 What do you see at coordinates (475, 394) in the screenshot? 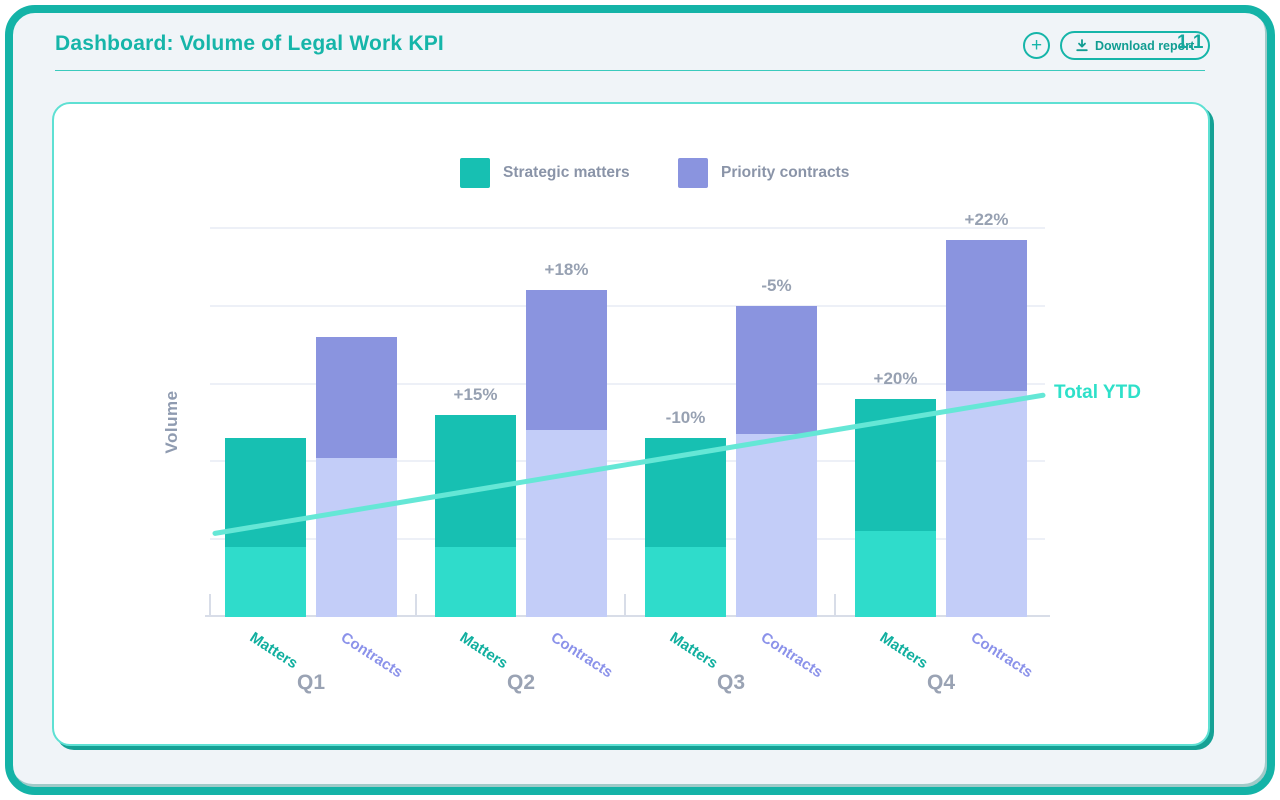
I see `annotation-q2-matters: +15%` at bounding box center [475, 394].